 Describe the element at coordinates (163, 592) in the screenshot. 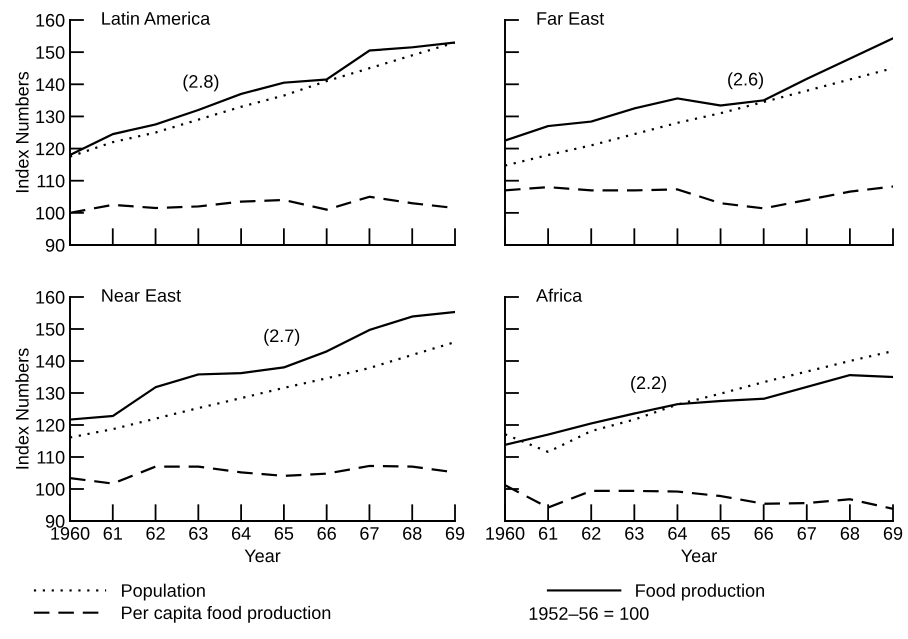

I see `legend-label: Population` at that location.